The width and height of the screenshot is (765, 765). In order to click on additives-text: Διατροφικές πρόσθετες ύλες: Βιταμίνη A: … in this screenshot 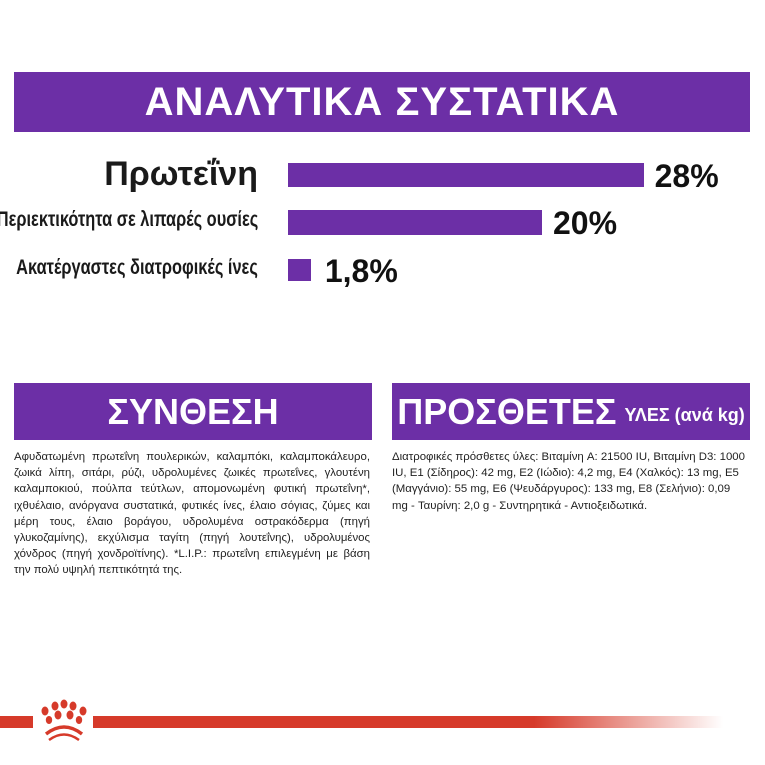, I will do `click(568, 481)`.